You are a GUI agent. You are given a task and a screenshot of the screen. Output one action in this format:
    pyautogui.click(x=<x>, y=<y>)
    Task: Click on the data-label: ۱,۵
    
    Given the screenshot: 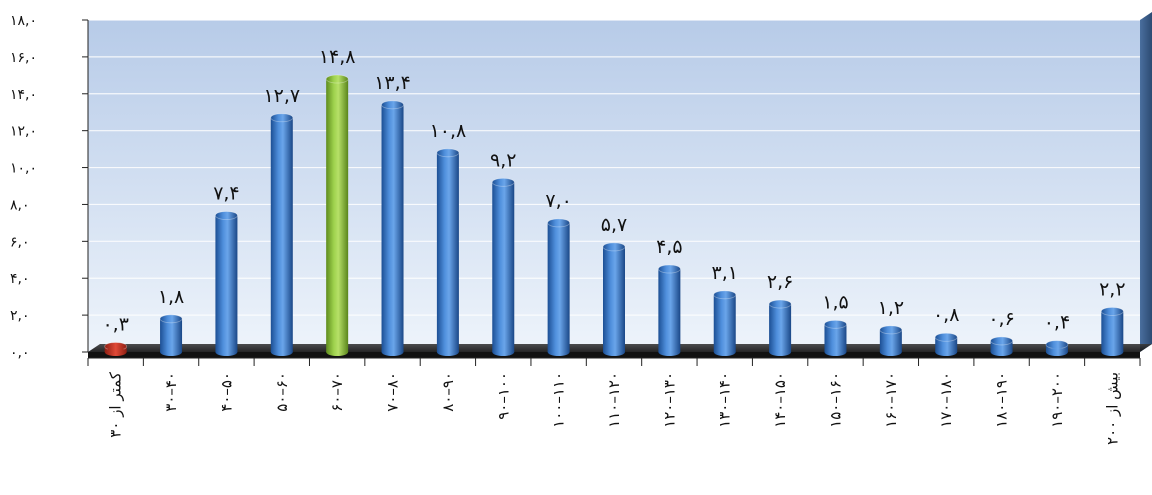 What is the action you would take?
    pyautogui.click(x=835, y=302)
    